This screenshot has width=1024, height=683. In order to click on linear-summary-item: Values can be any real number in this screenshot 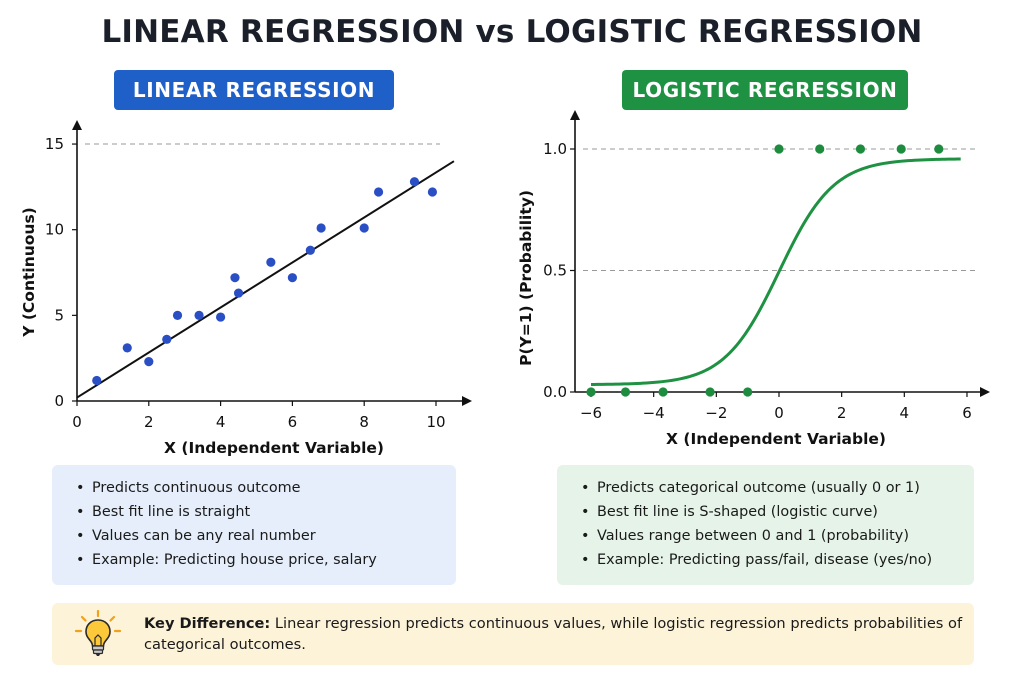, I will do `click(254, 536)`.